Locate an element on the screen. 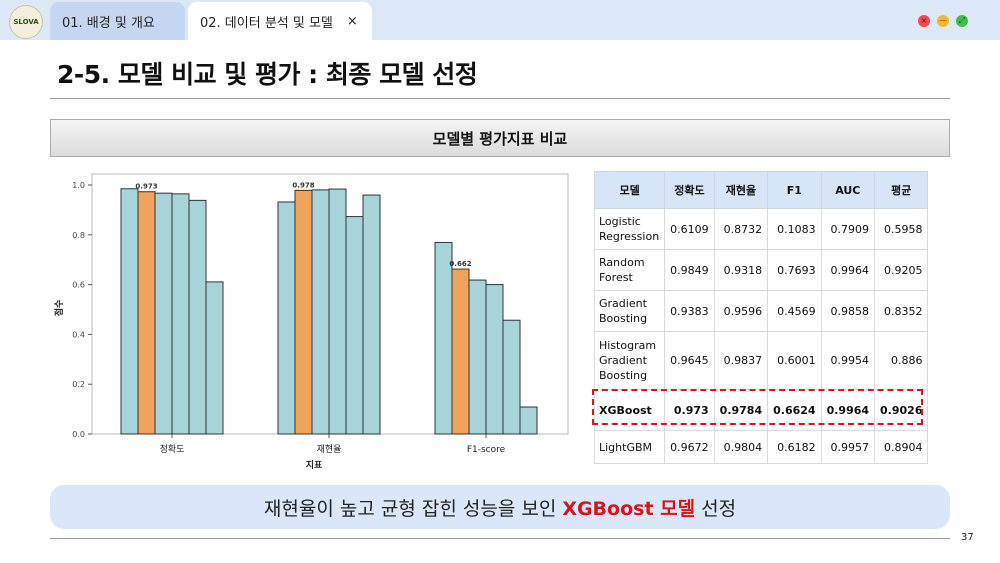 This screenshot has width=1000, height=563. page-number: 37 is located at coordinates (967, 537).